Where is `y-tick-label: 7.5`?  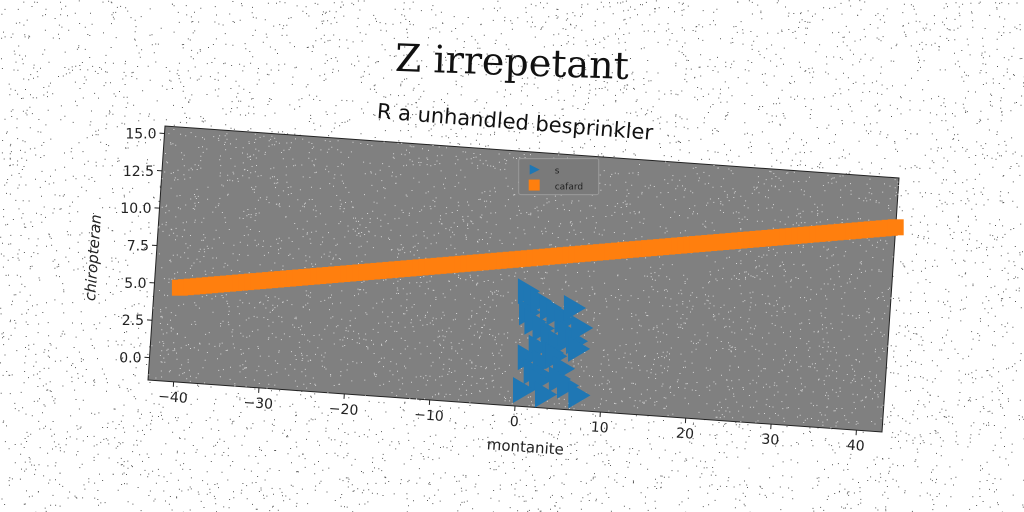 y-tick-label: 7.5 is located at coordinates (138, 247).